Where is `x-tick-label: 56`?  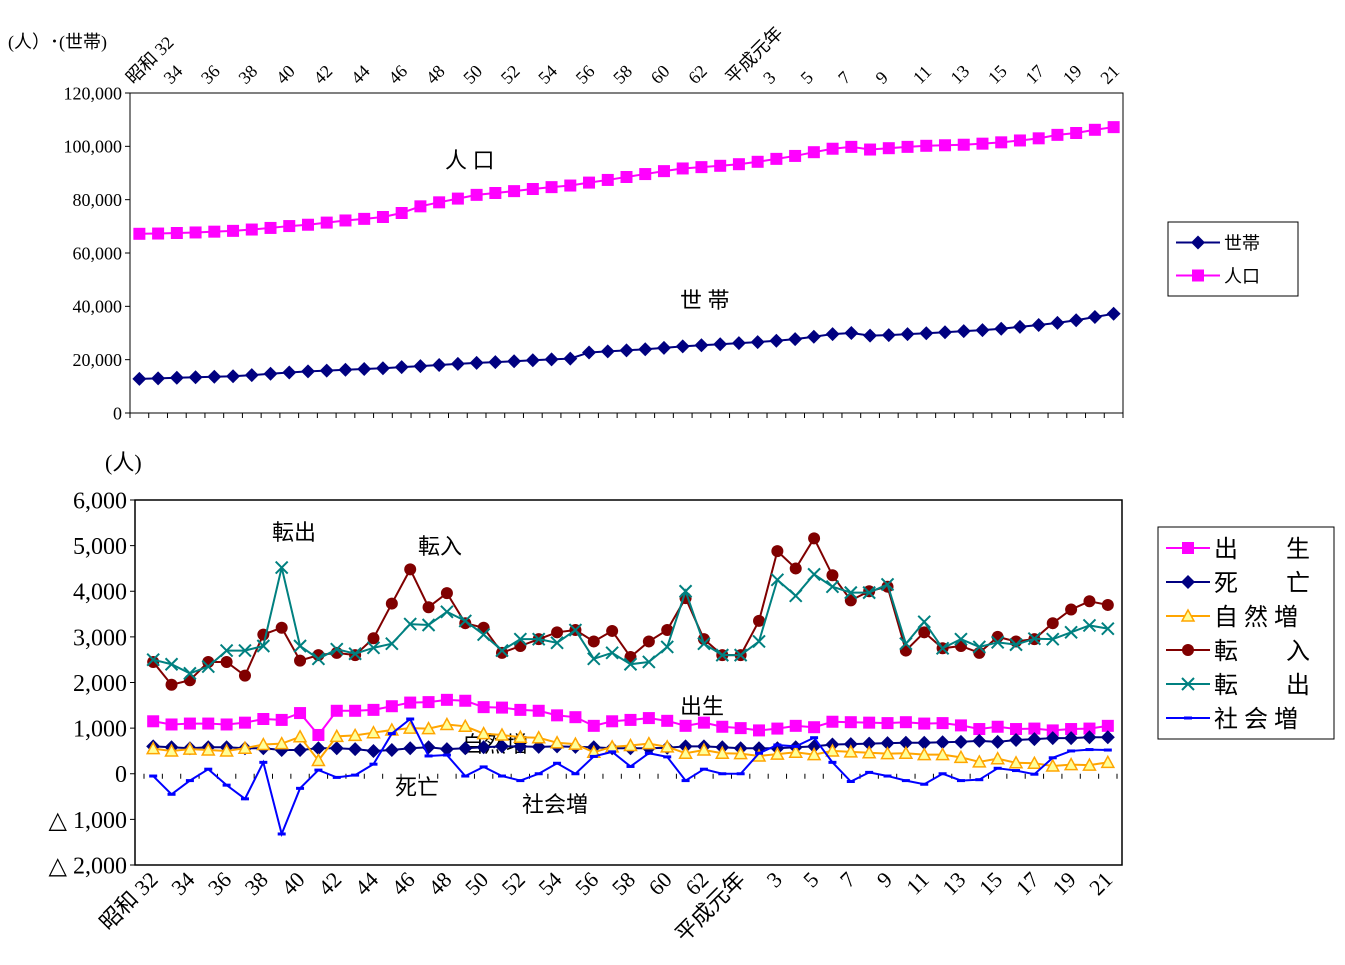 x-tick-label: 56 is located at coordinates (586, 883).